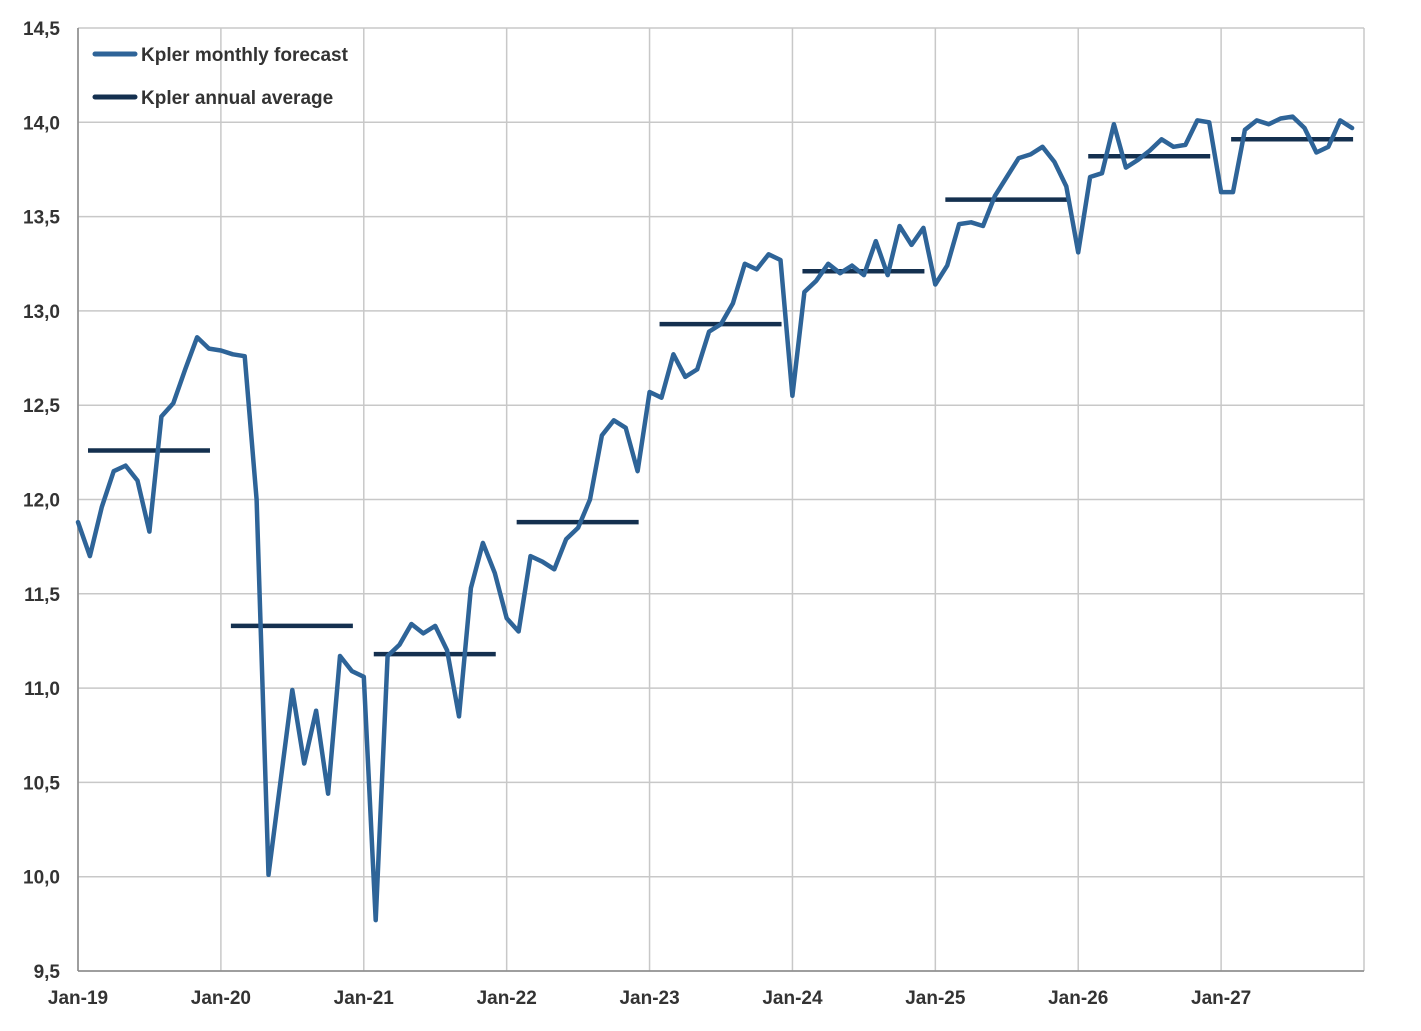  What do you see at coordinates (507, 998) in the screenshot?
I see `x-tick-label: Jan-22` at bounding box center [507, 998].